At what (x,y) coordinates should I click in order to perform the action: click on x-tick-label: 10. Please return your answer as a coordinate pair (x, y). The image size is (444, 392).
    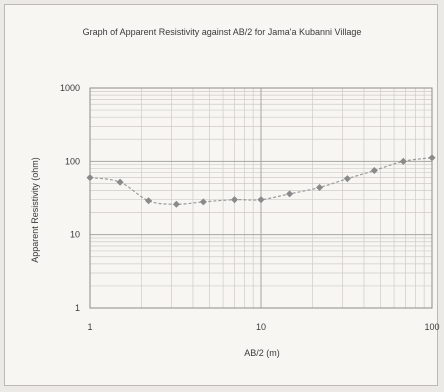
    Looking at the image, I should click on (261, 327).